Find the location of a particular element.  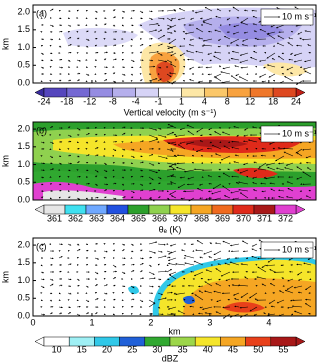

colorbar-tick-label: 368 is located at coordinates (201, 218).